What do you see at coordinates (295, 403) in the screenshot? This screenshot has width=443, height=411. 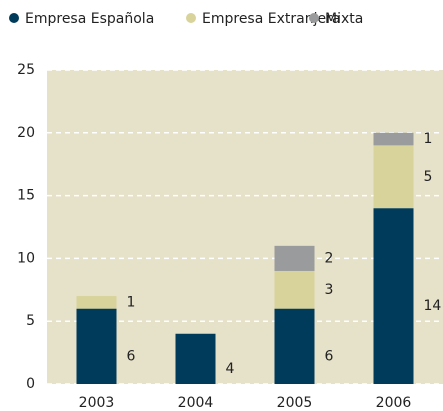 I see `x-tick-label: 2005` at bounding box center [295, 403].